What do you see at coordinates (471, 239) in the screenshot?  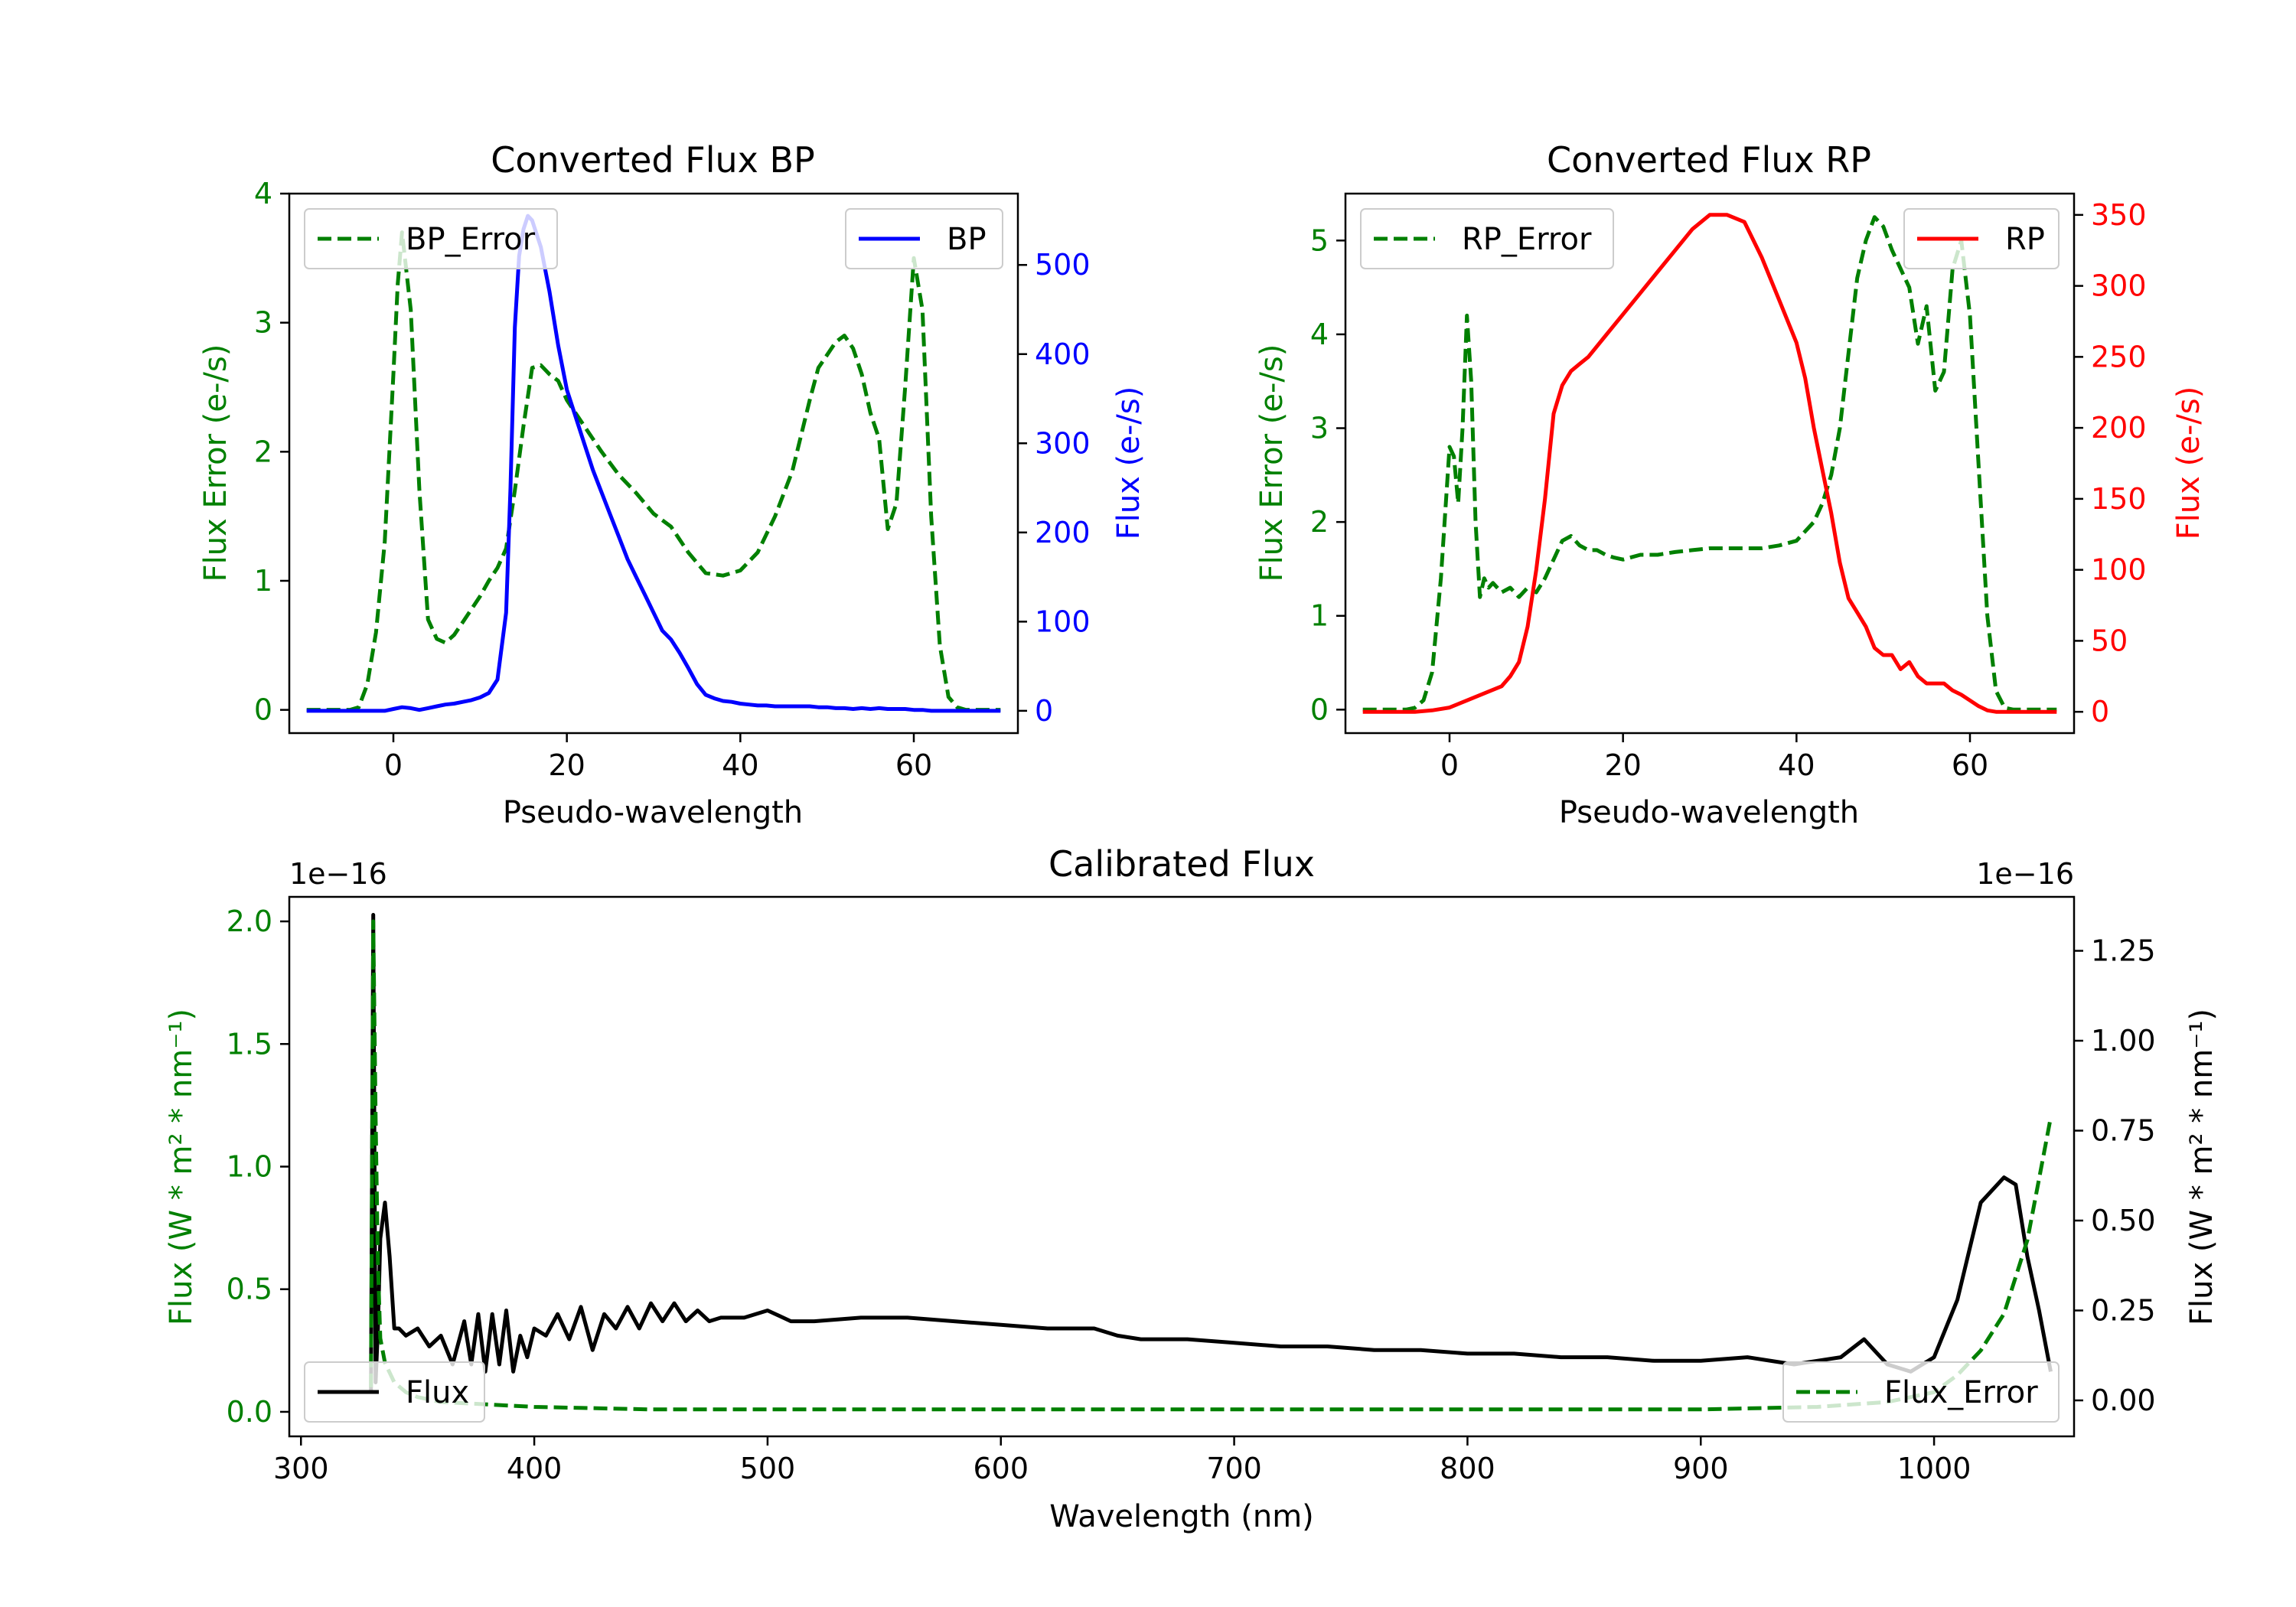 I see `panel-bp-legend-left-label: BP_Error` at bounding box center [471, 239].